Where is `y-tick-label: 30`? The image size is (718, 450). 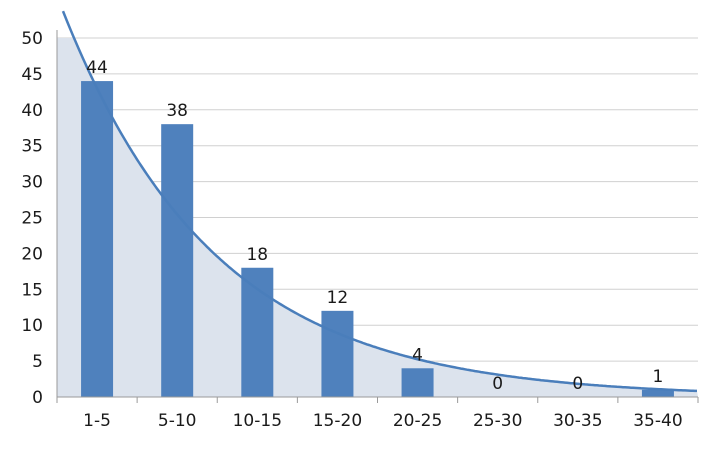 y-tick-label: 30 is located at coordinates (32, 183).